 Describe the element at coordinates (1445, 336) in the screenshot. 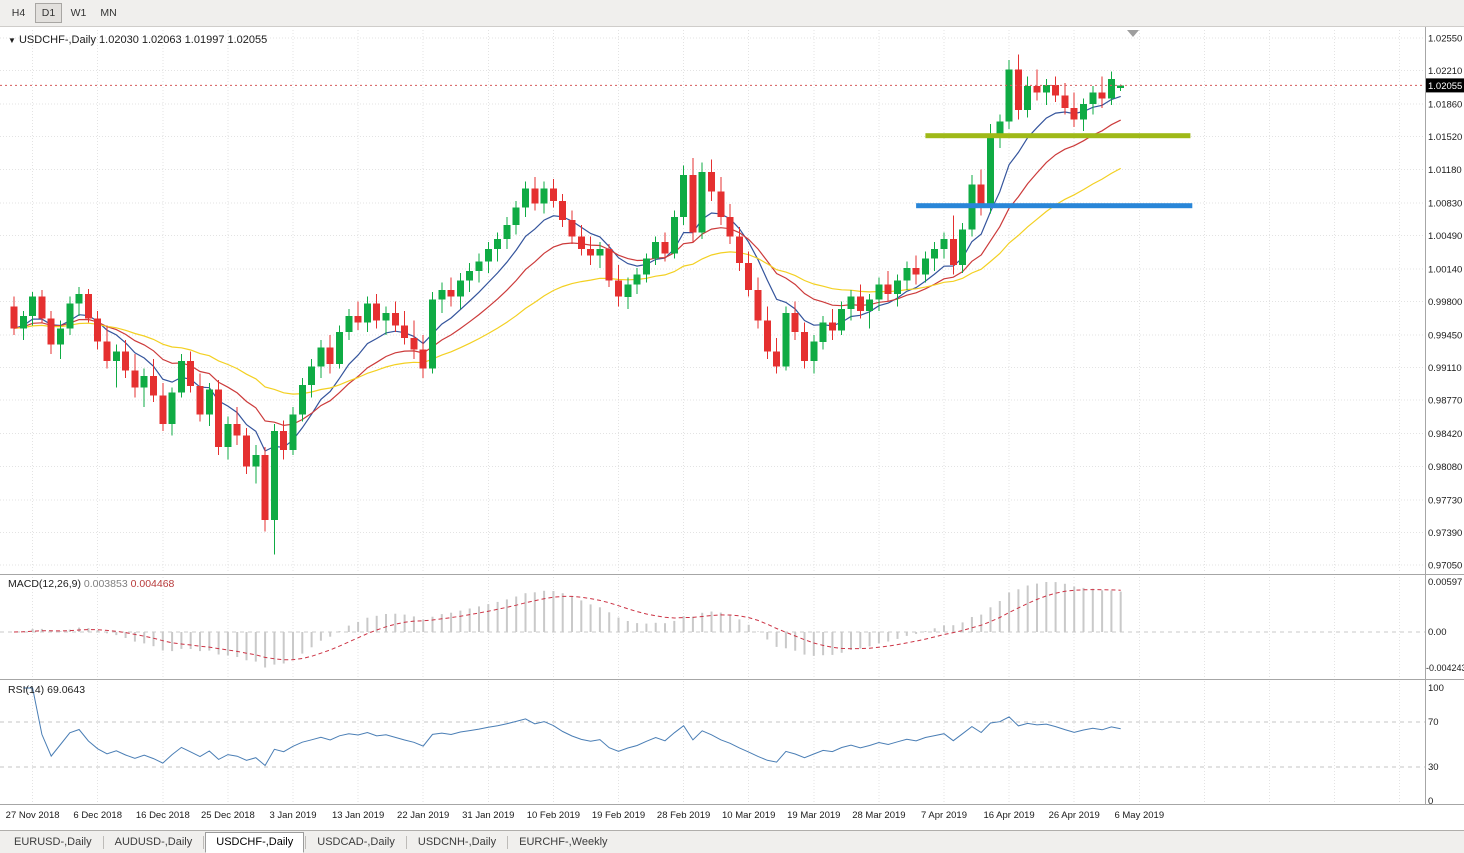

I see `price-axis-label: 0.99450` at that location.